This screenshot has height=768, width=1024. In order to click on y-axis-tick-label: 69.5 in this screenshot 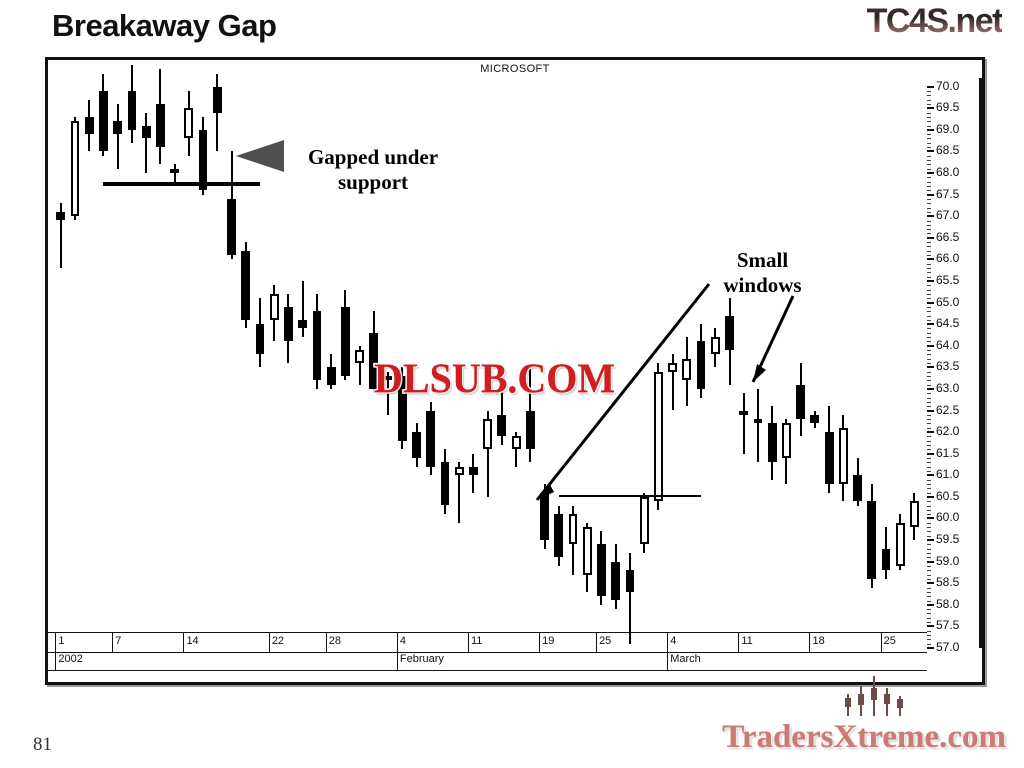, I will do `click(948, 107)`.